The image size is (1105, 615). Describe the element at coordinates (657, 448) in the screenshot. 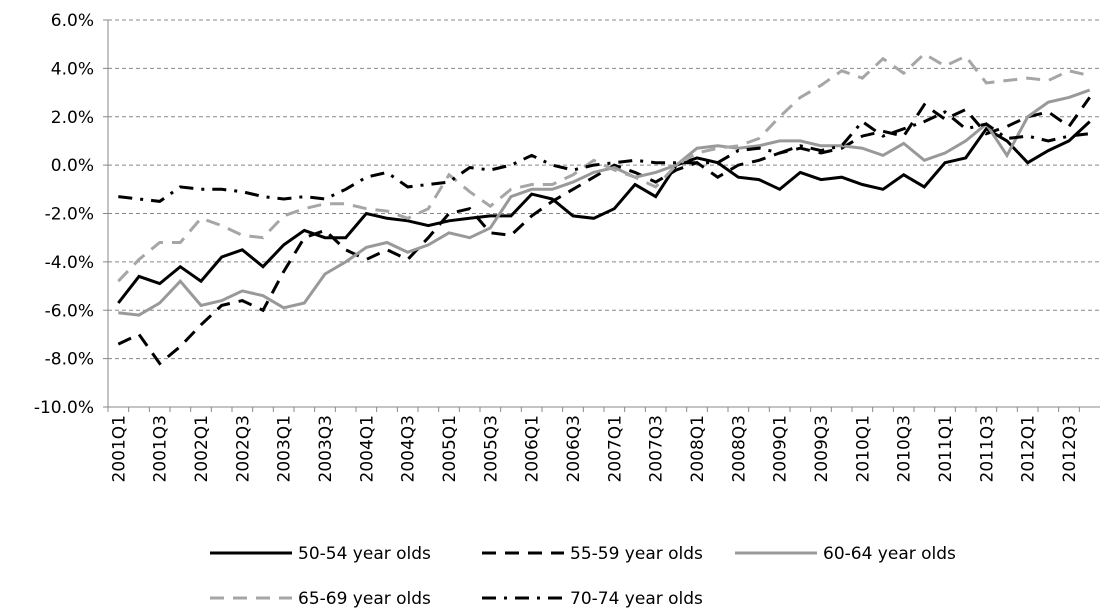

I see `x-tick-label: 2007Q3` at that location.